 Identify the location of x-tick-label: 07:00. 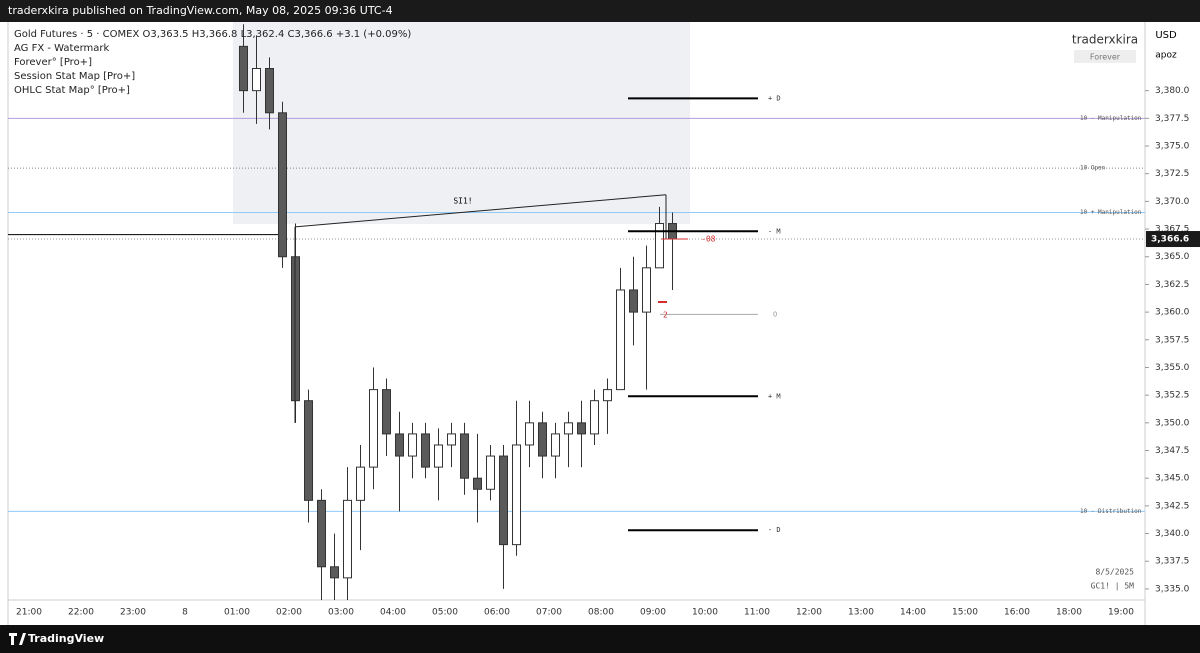
(549, 613).